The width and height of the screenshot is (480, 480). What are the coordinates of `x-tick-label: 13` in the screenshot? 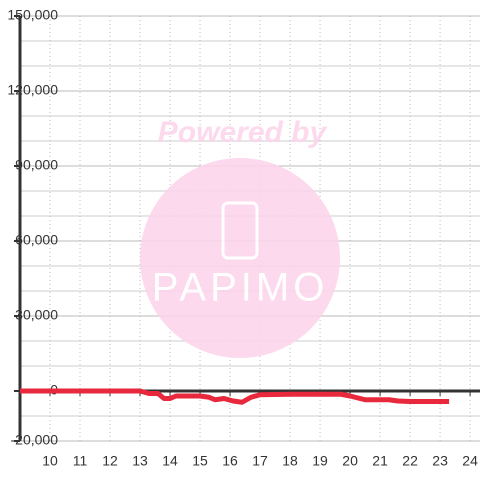 It's located at (140, 461).